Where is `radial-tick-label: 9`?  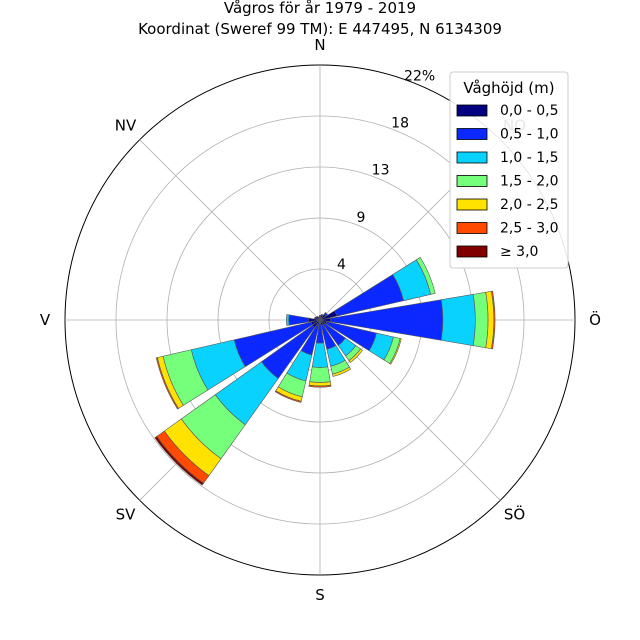 radial-tick-label: 9 is located at coordinates (361, 218).